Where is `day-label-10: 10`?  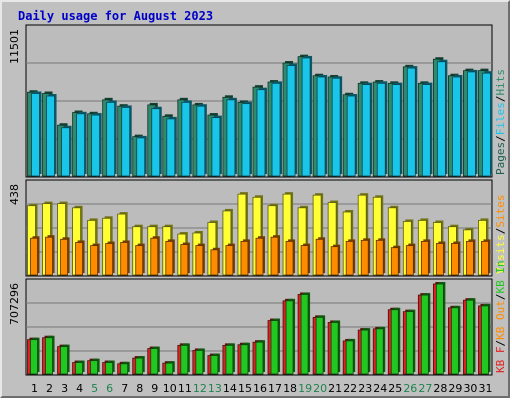 day-label-10: 10 is located at coordinates (170, 388).